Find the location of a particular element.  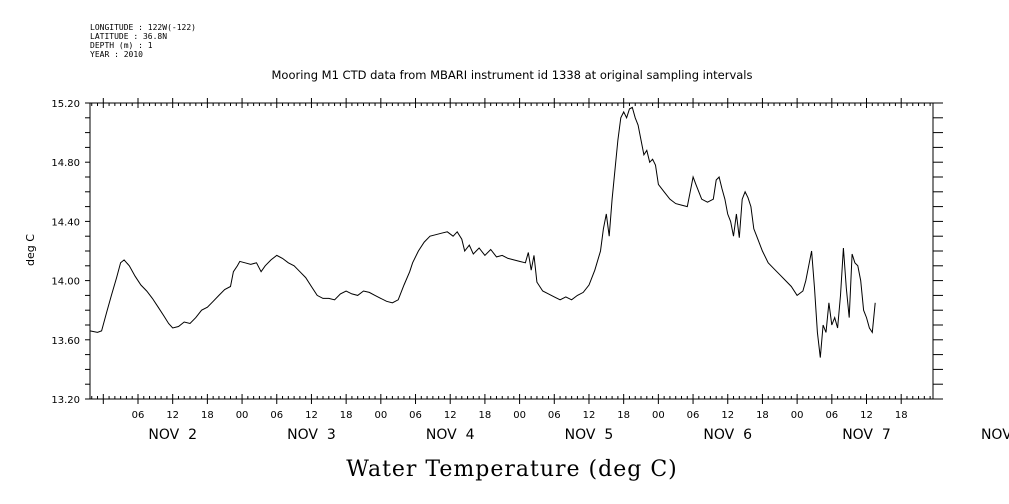

y-tick-label: 14.80 is located at coordinates (65, 163).